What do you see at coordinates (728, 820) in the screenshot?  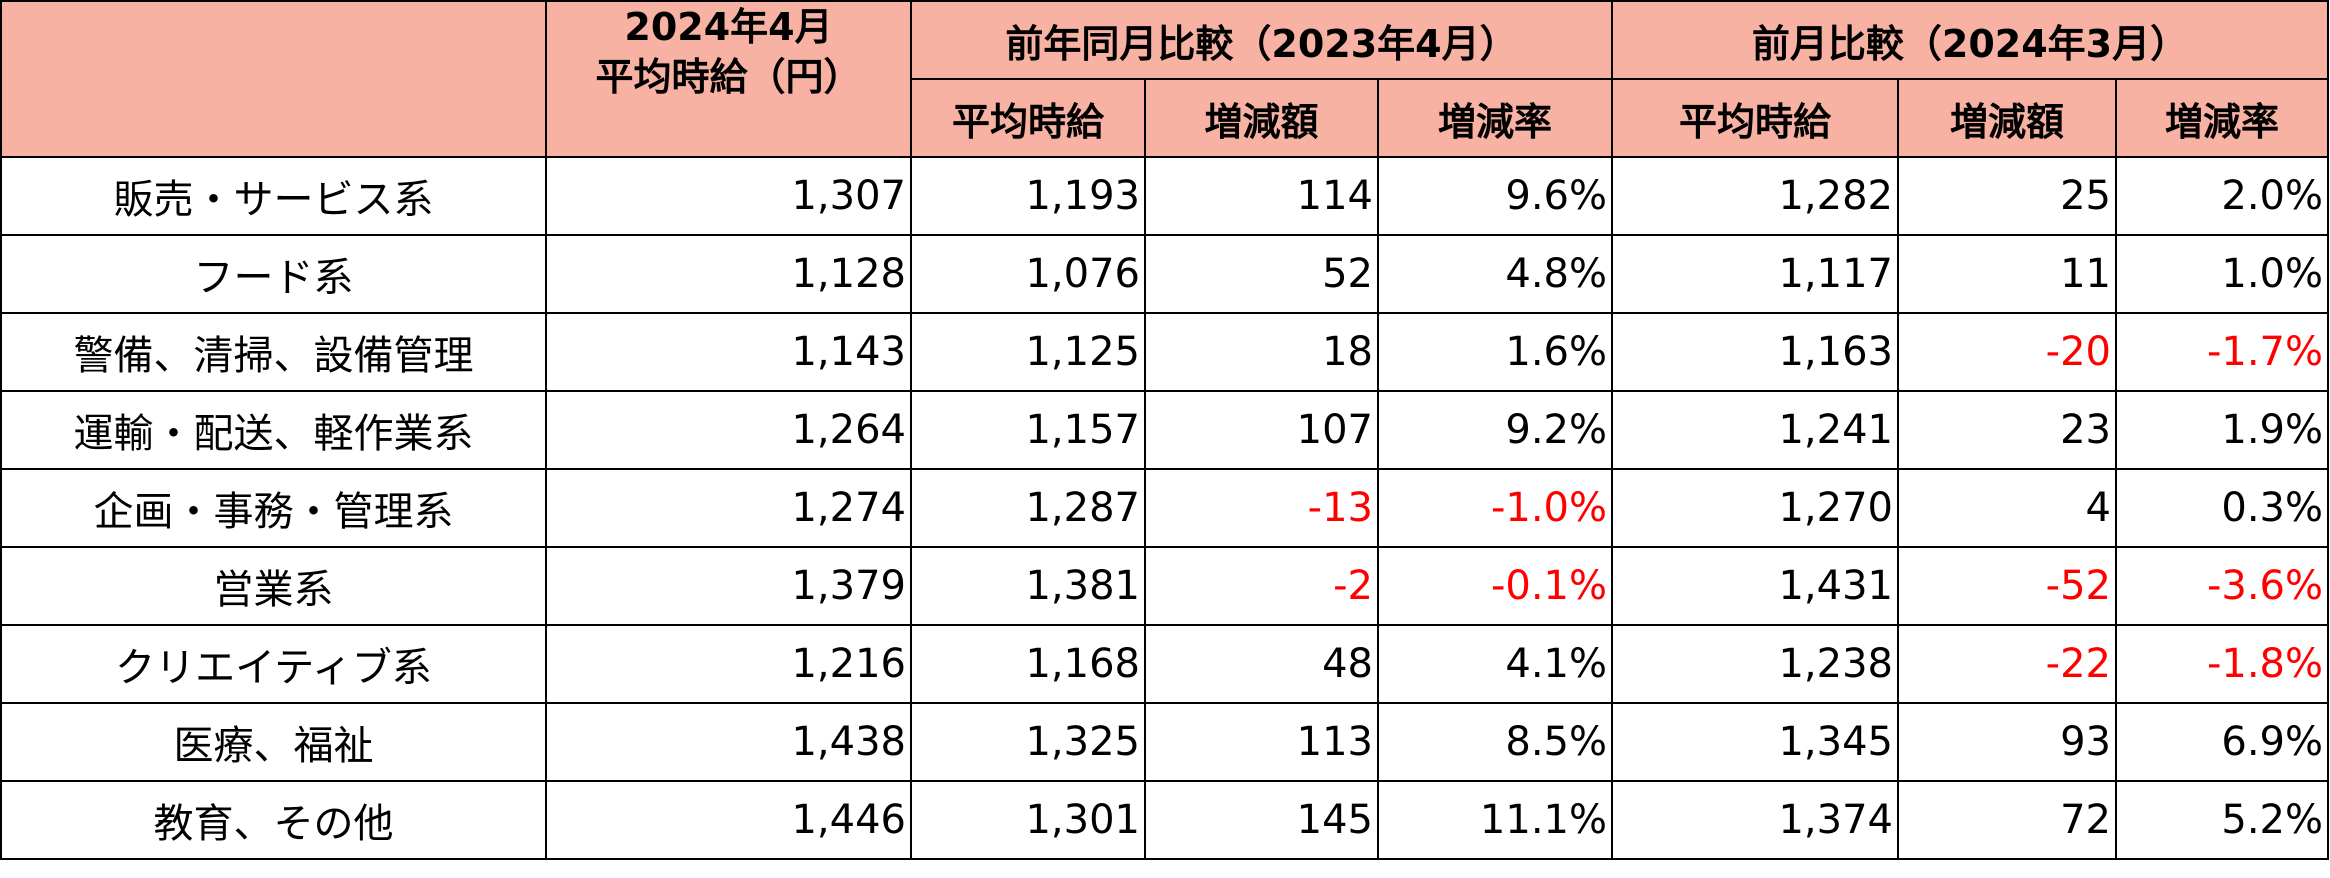 I see `current-wage-cell: 1,446` at bounding box center [728, 820].